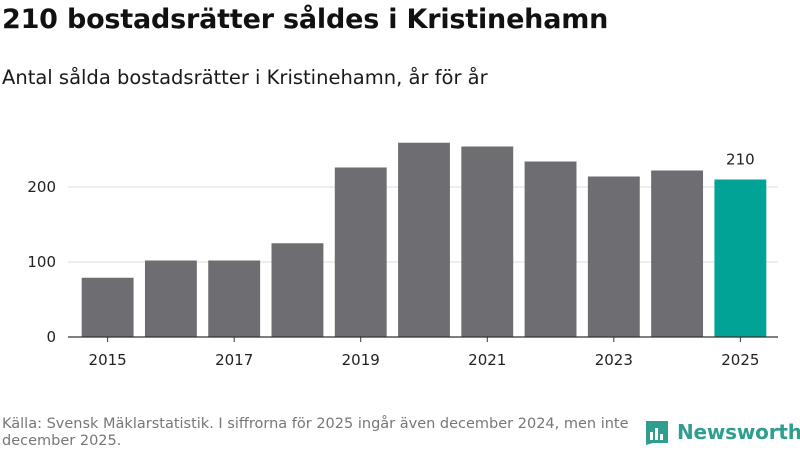  I want to click on x-tick-label-2015: 2015, so click(108, 360).